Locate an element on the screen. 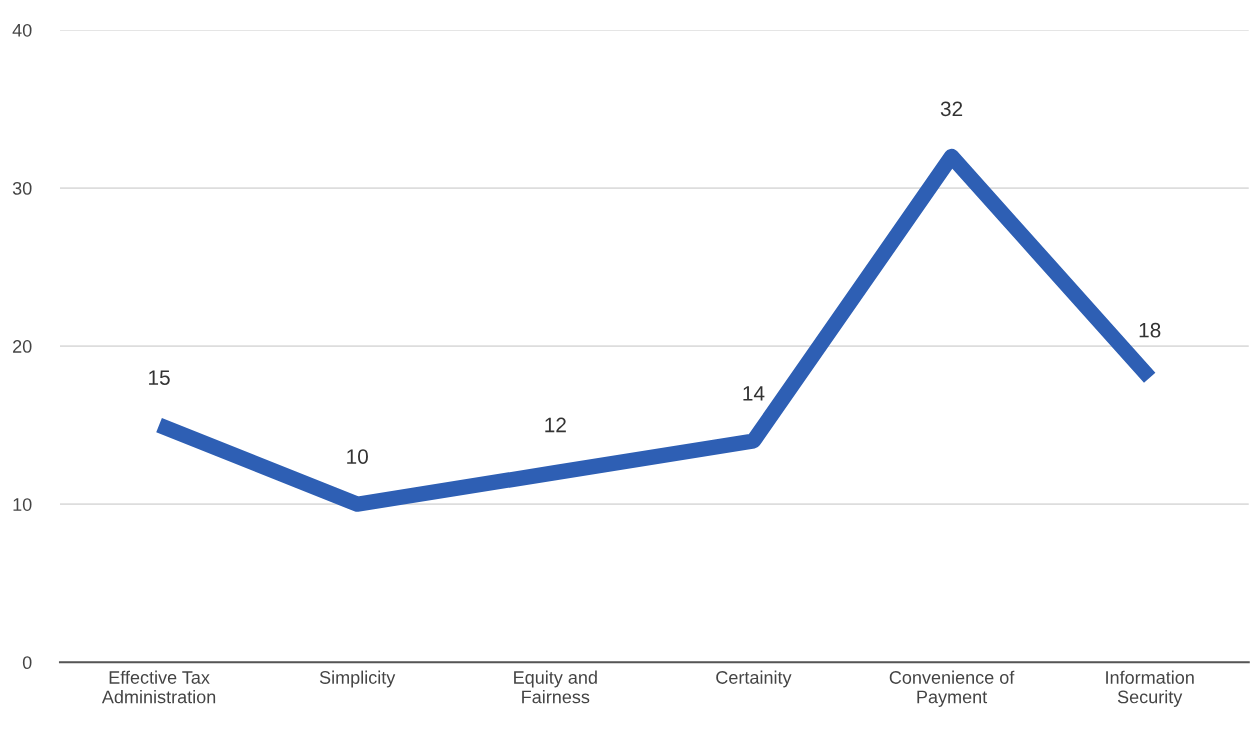 The image size is (1250, 731). x-tick-label: Effective Tax Administration is located at coordinates (158, 687).